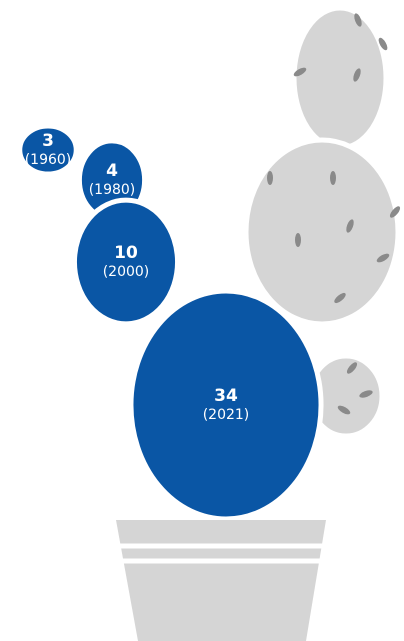  Describe the element at coordinates (48, 141) in the screenshot. I see `value-label: 3` at that location.